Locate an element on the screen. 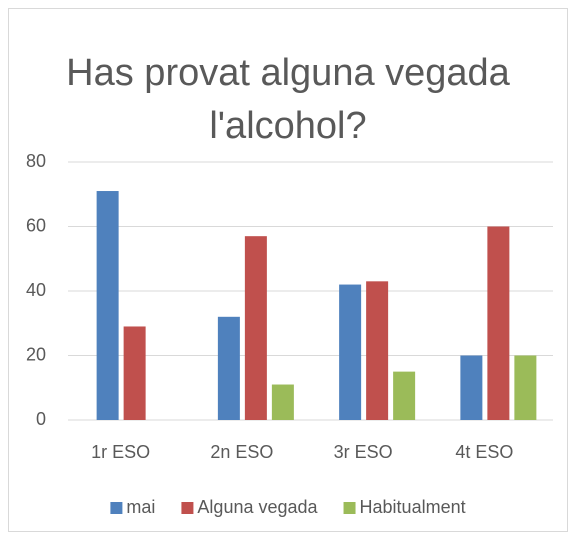 The height and width of the screenshot is (545, 576). legend-label: Habitualment is located at coordinates (413, 507).